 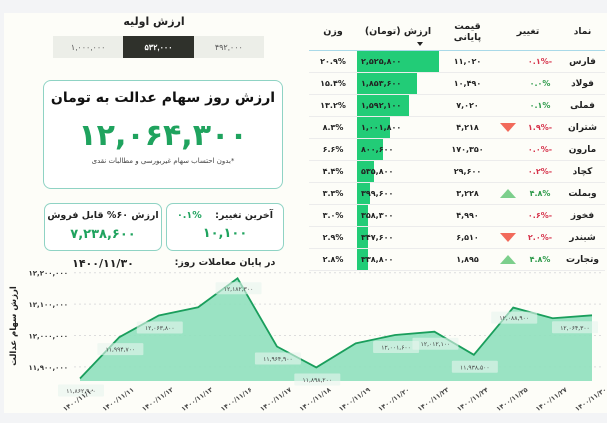 I want to click on table-row: شتران -۱.۹% ۴,۲۱۸ ۱,۰۰۱,۸۰۰ ۸.۳%, so click(x=457, y=128).